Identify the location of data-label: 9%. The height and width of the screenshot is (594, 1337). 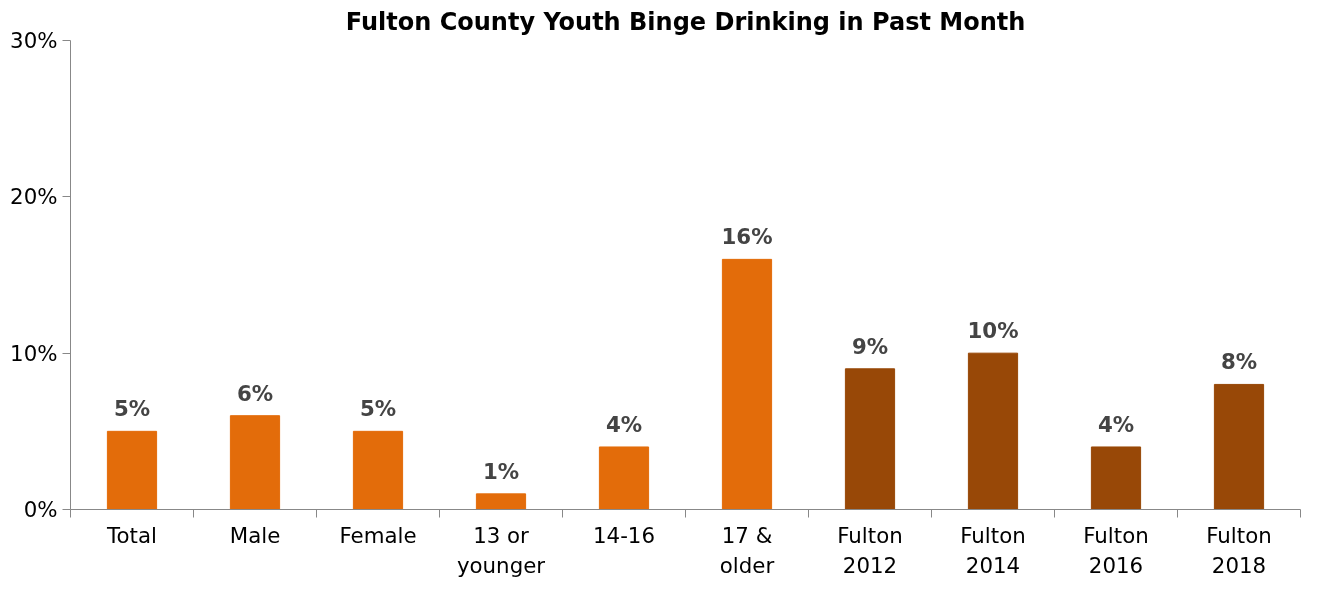
(870, 346).